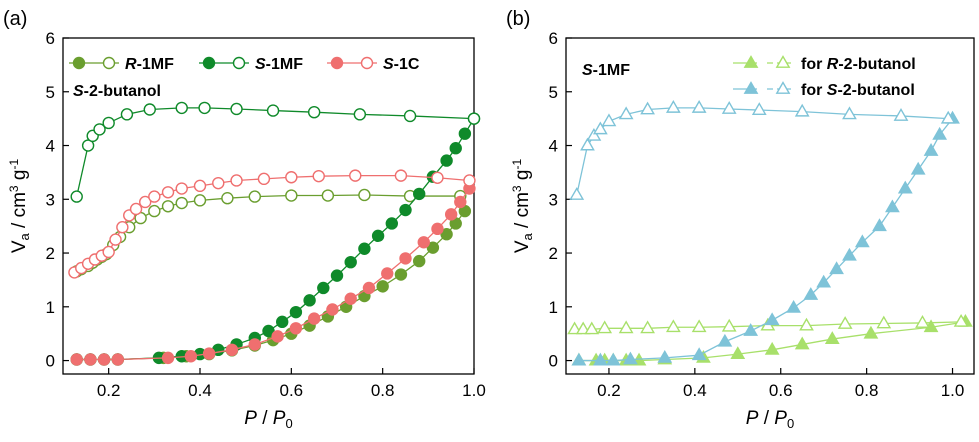 This screenshot has height=442, width=979. I want to click on y-axis-title: Va / cm3 g-1, so click(522, 206).